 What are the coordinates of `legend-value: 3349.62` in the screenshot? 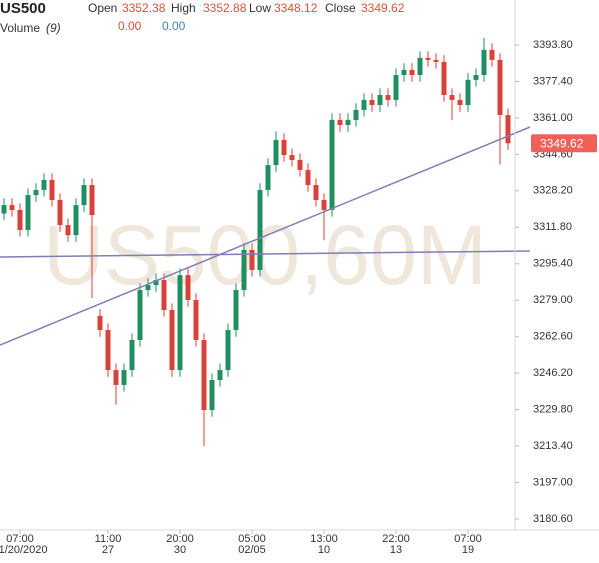 It's located at (383, 8).